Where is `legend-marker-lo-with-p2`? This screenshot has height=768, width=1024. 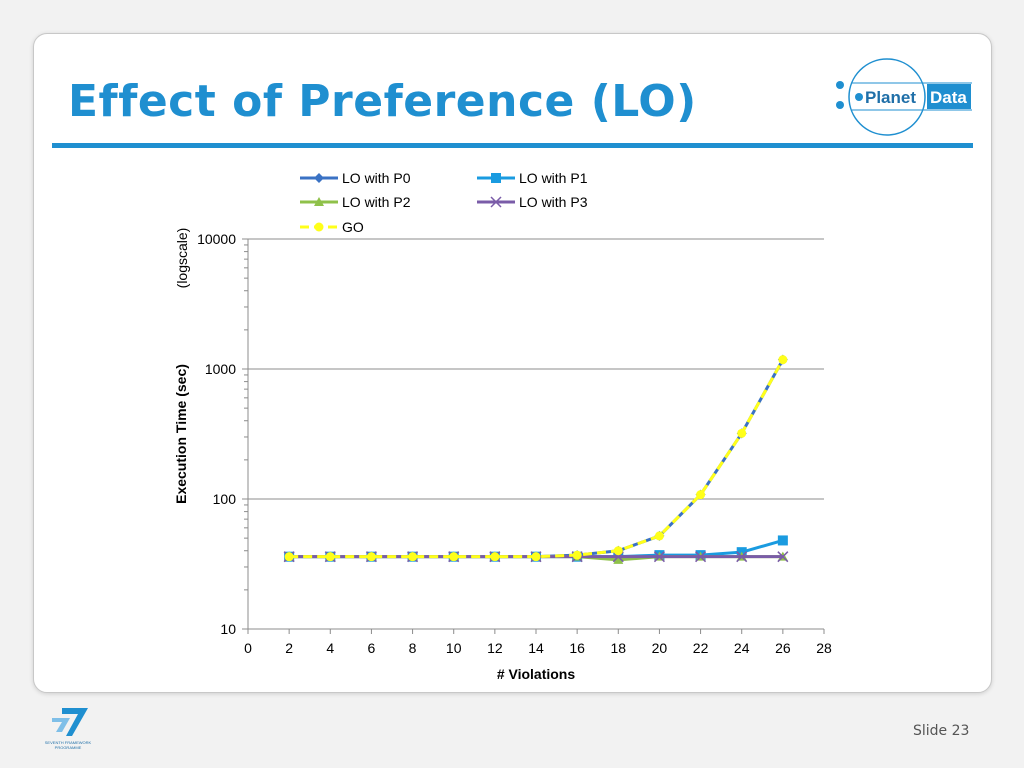 legend-marker-lo-with-p2 is located at coordinates (319, 201).